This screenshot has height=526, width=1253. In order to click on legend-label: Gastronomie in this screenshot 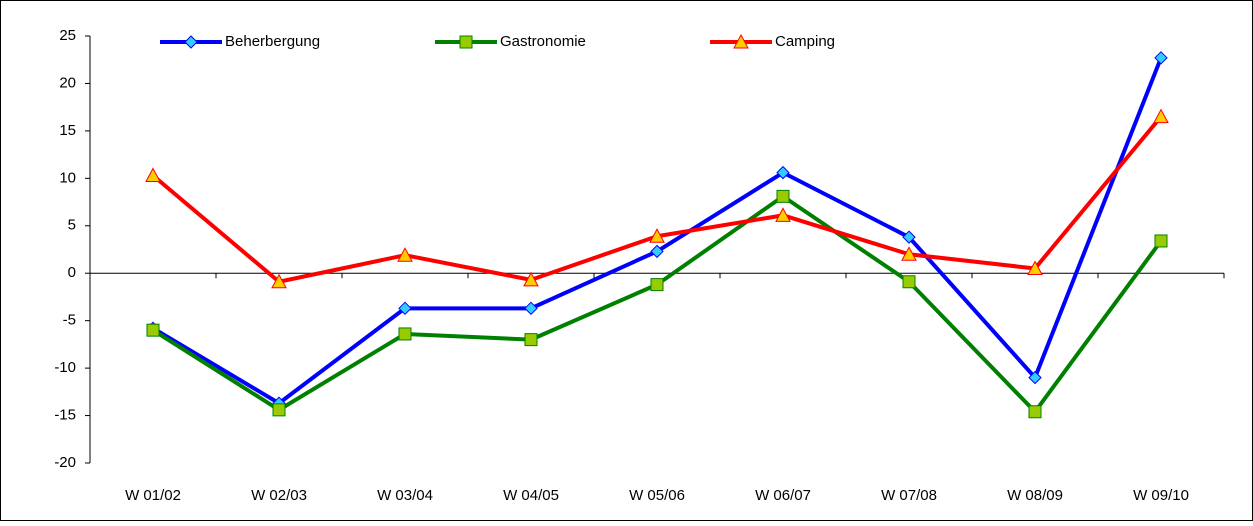, I will do `click(543, 41)`.